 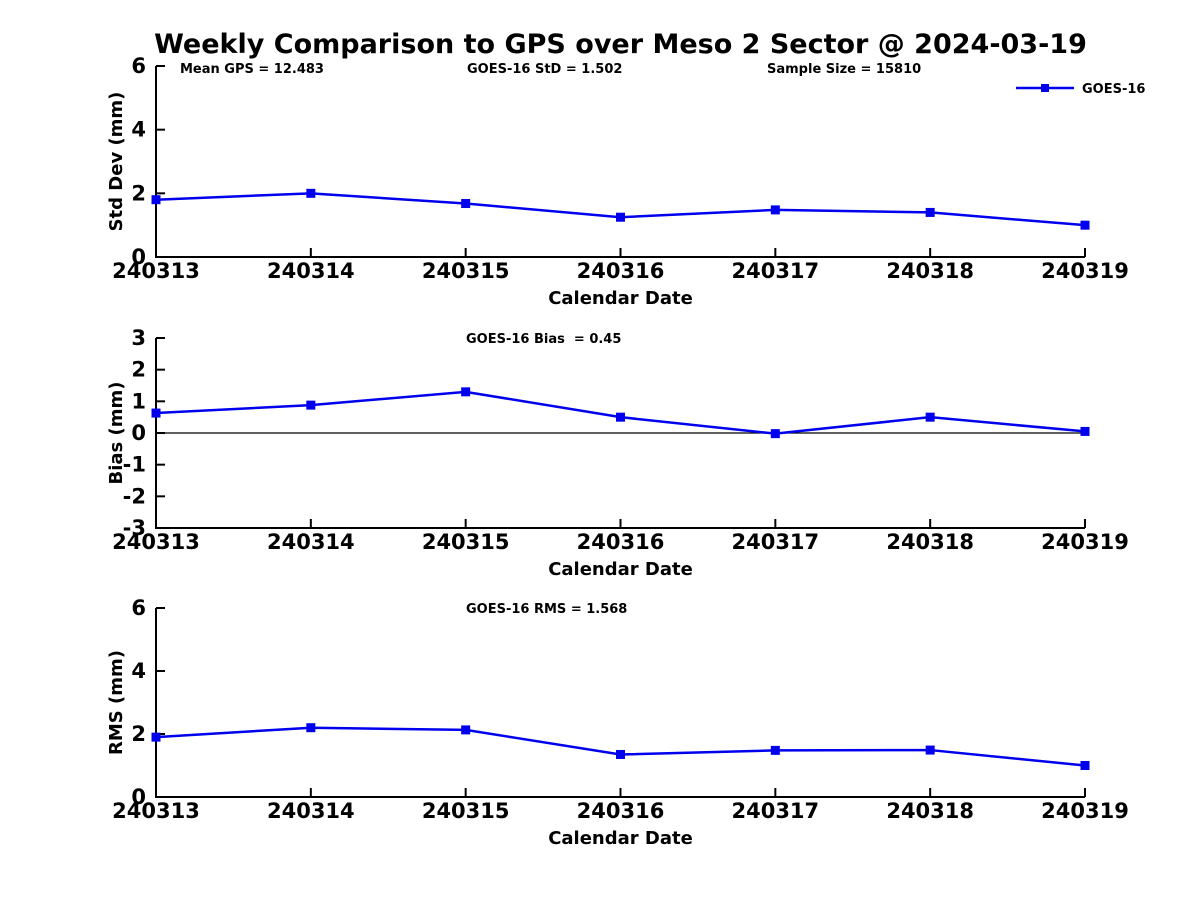 I want to click on legend-label: GOES-16, so click(x=1113, y=89).